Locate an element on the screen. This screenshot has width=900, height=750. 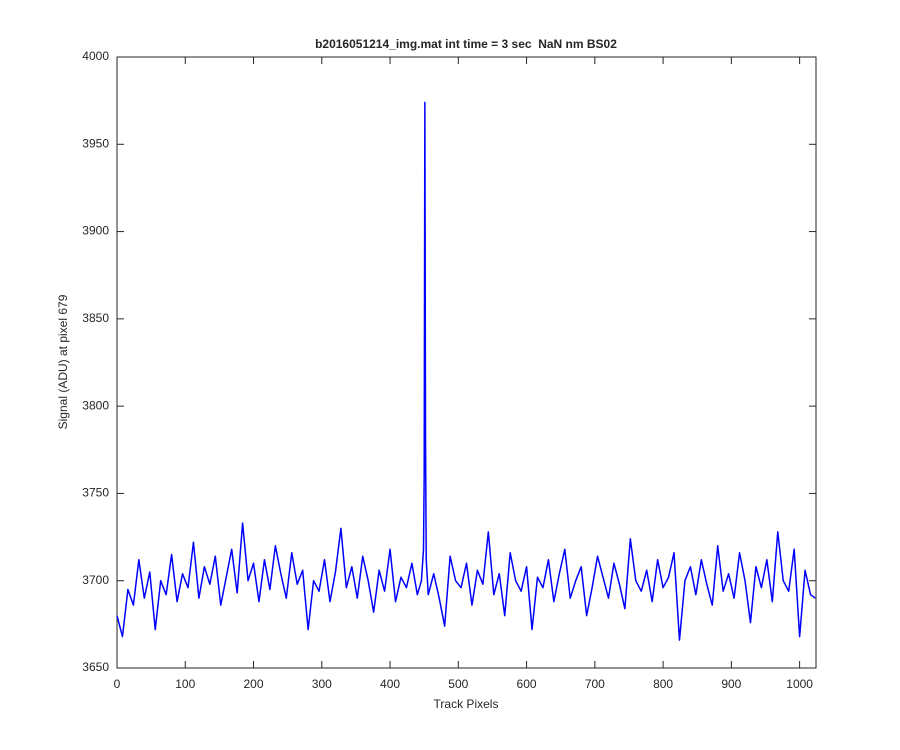
x-tick-label: 100 is located at coordinates (185, 684).